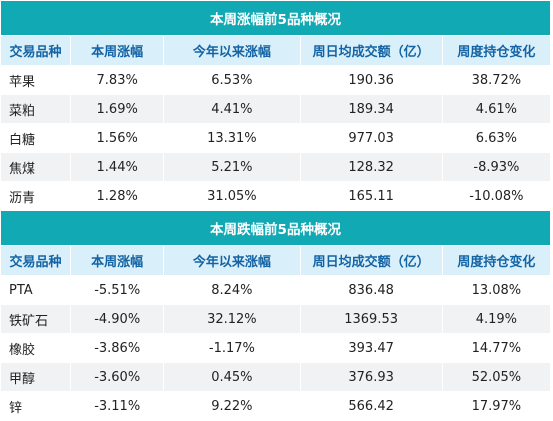 The height and width of the screenshot is (421, 553). What do you see at coordinates (36, 167) in the screenshot?
I see `variety-cell: 焦煤` at bounding box center [36, 167].